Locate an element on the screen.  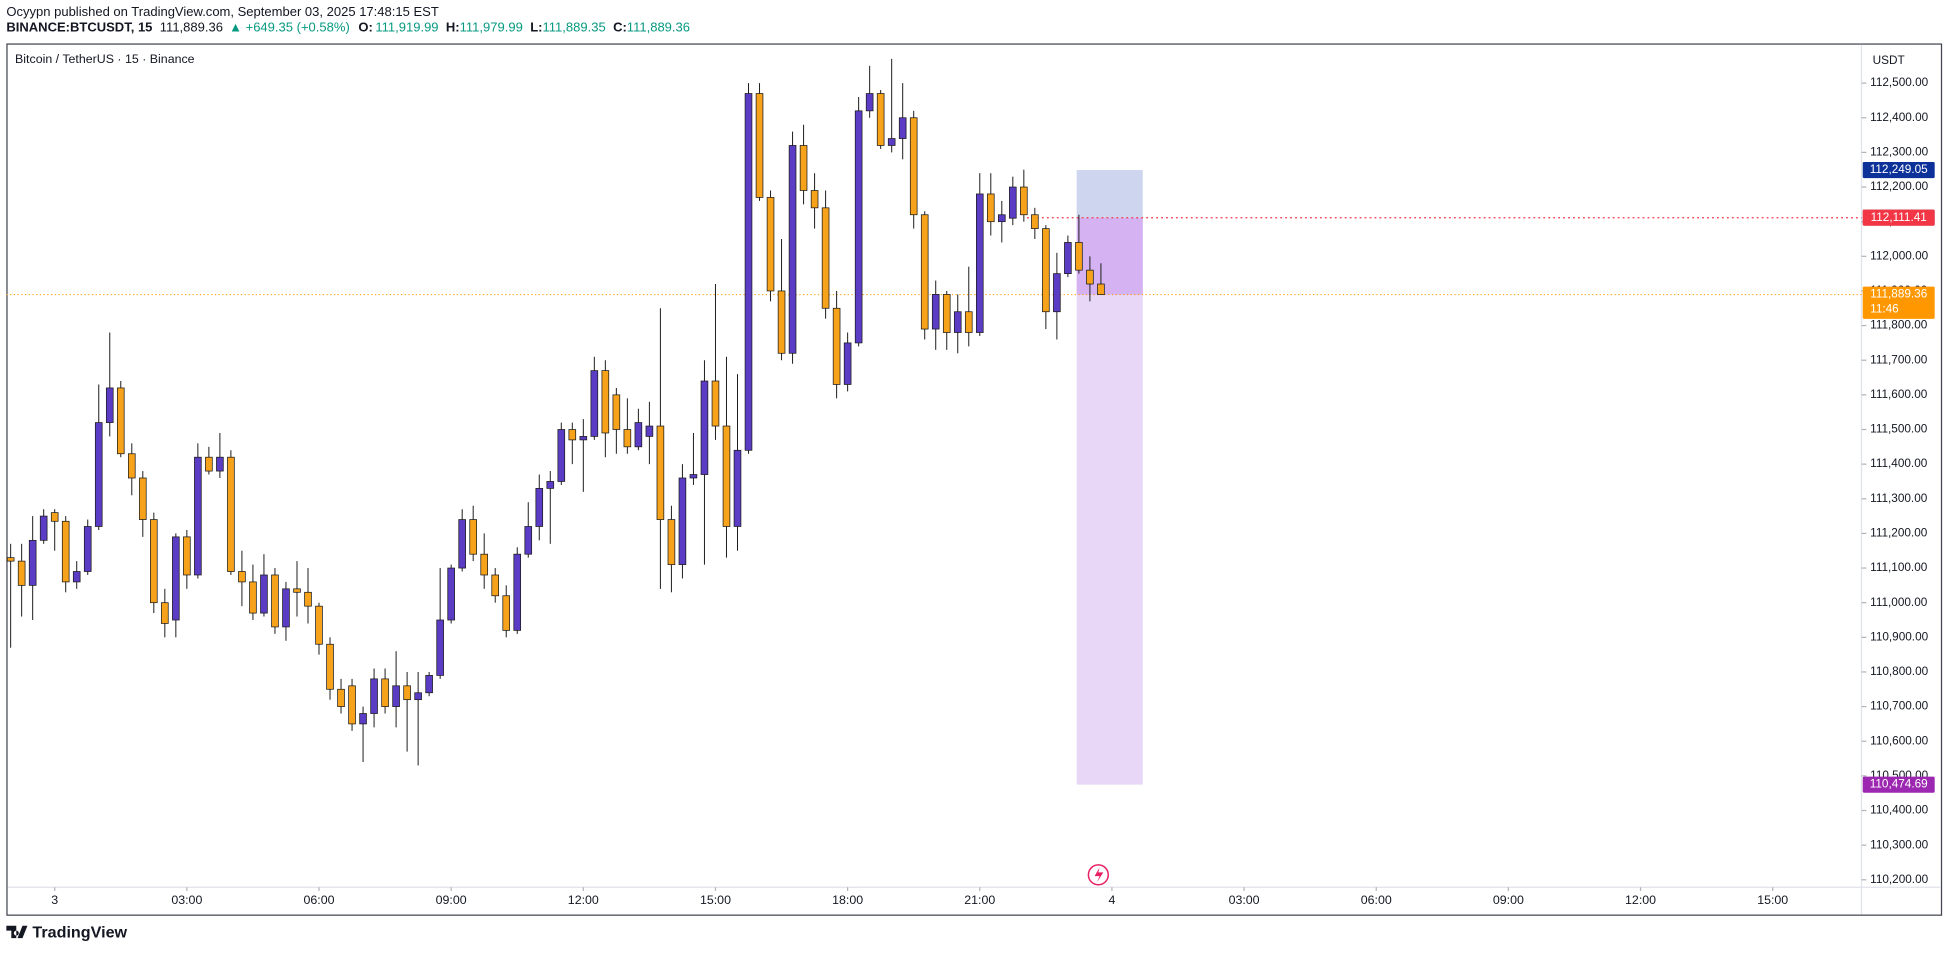
change: ▲ +649.35 (+0.58%) is located at coordinates (289, 27).